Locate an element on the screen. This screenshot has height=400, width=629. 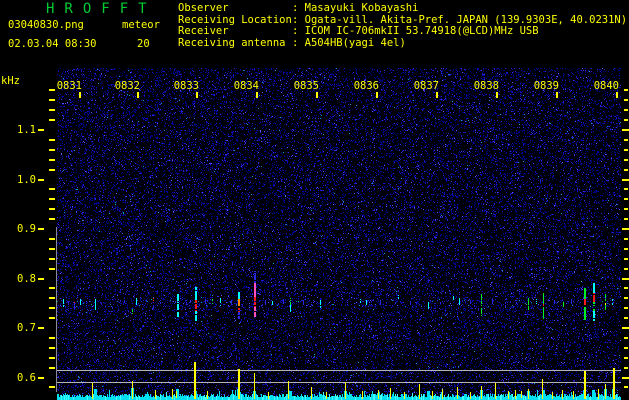
info-label: Receiver is located at coordinates (203, 31).